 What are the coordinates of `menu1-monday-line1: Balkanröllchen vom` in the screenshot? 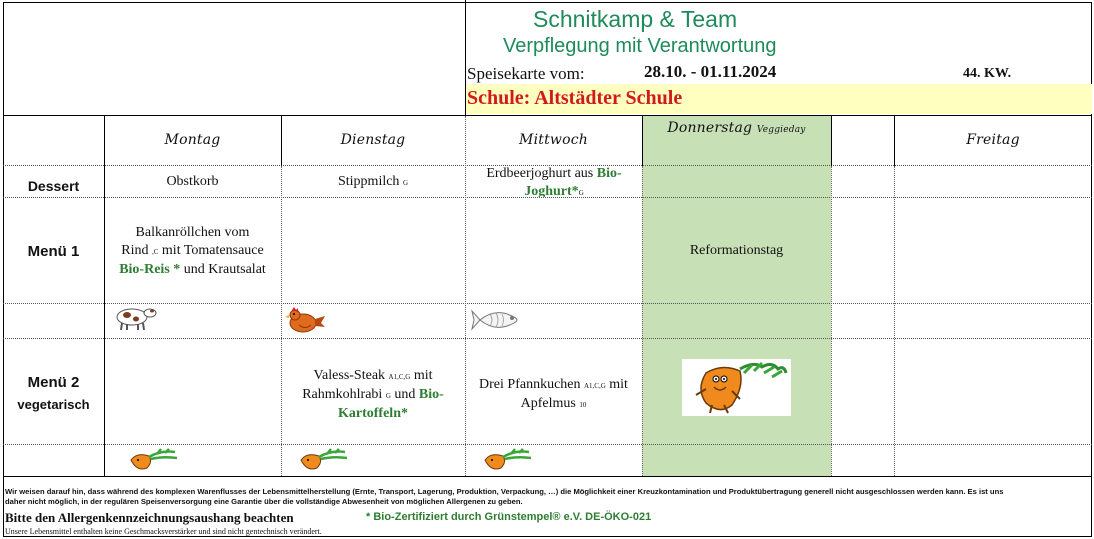 It's located at (192, 232).